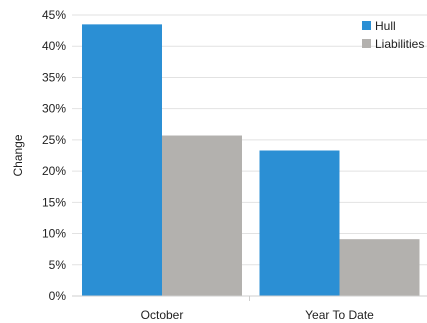 This screenshot has width=427, height=323. What do you see at coordinates (54, 202) in the screenshot?
I see `y-tick-label: 15%` at bounding box center [54, 202].